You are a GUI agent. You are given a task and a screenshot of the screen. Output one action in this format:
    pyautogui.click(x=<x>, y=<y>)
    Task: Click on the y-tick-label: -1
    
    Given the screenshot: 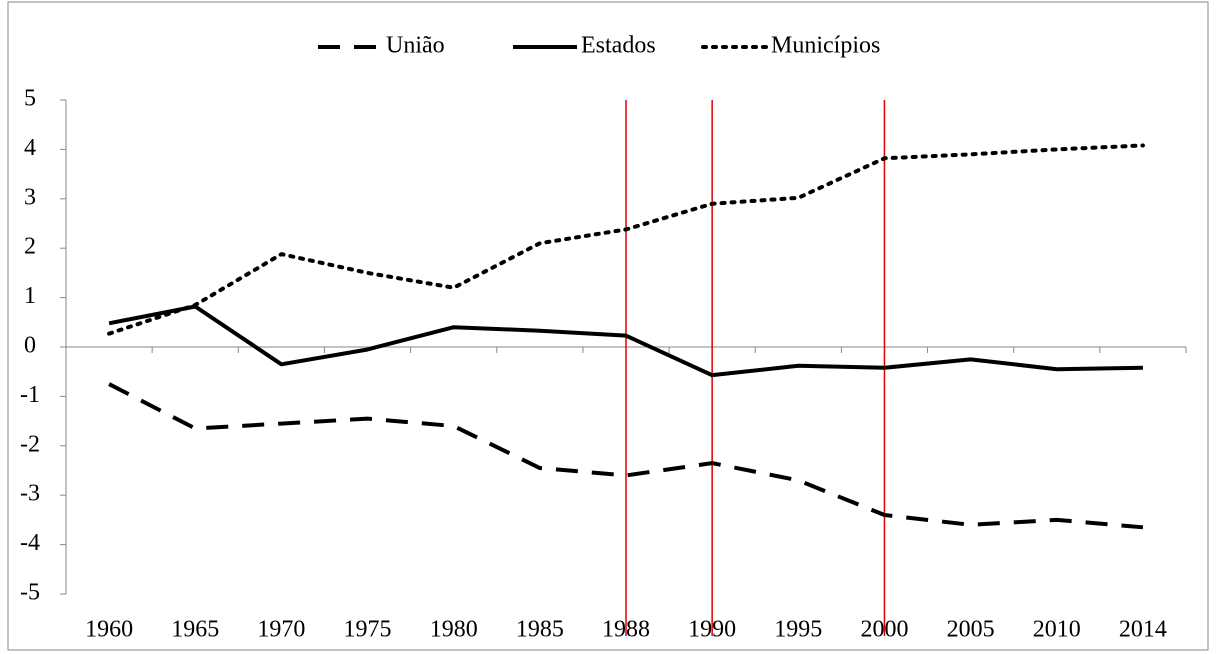 What is the action you would take?
    pyautogui.click(x=30, y=395)
    